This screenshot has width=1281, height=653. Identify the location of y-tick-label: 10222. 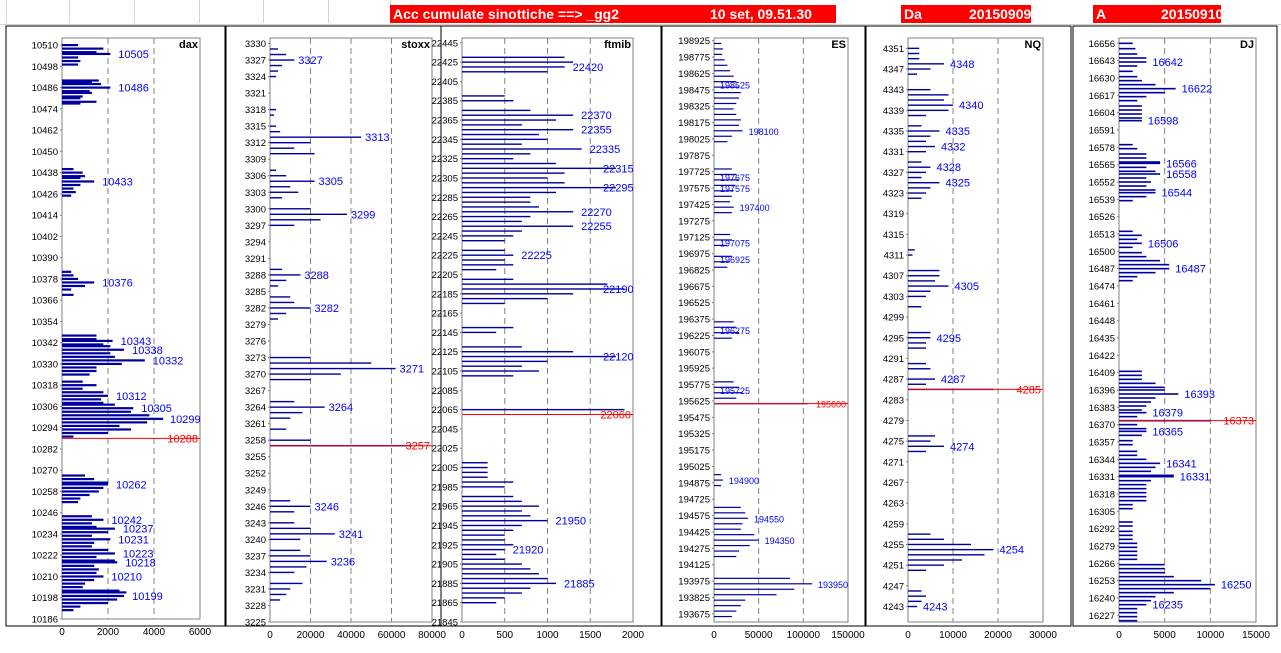
(45, 556).